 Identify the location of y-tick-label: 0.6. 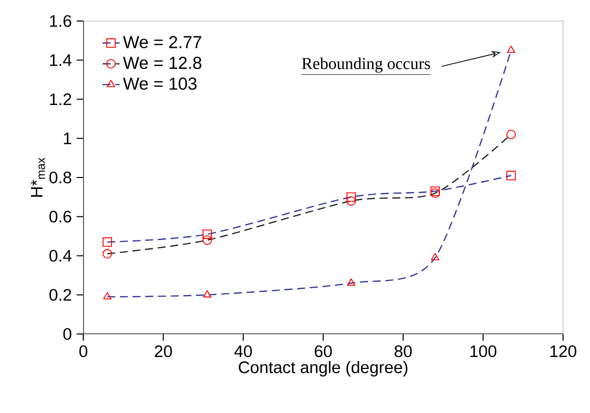
(60, 216).